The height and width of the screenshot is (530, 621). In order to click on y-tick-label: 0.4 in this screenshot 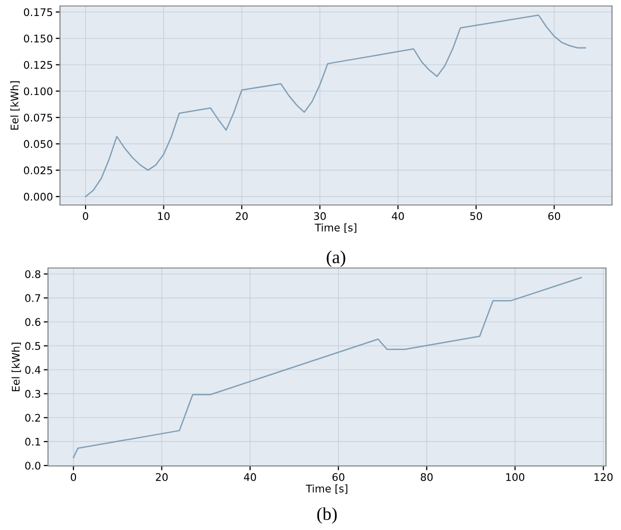, I will do `click(32, 370)`.